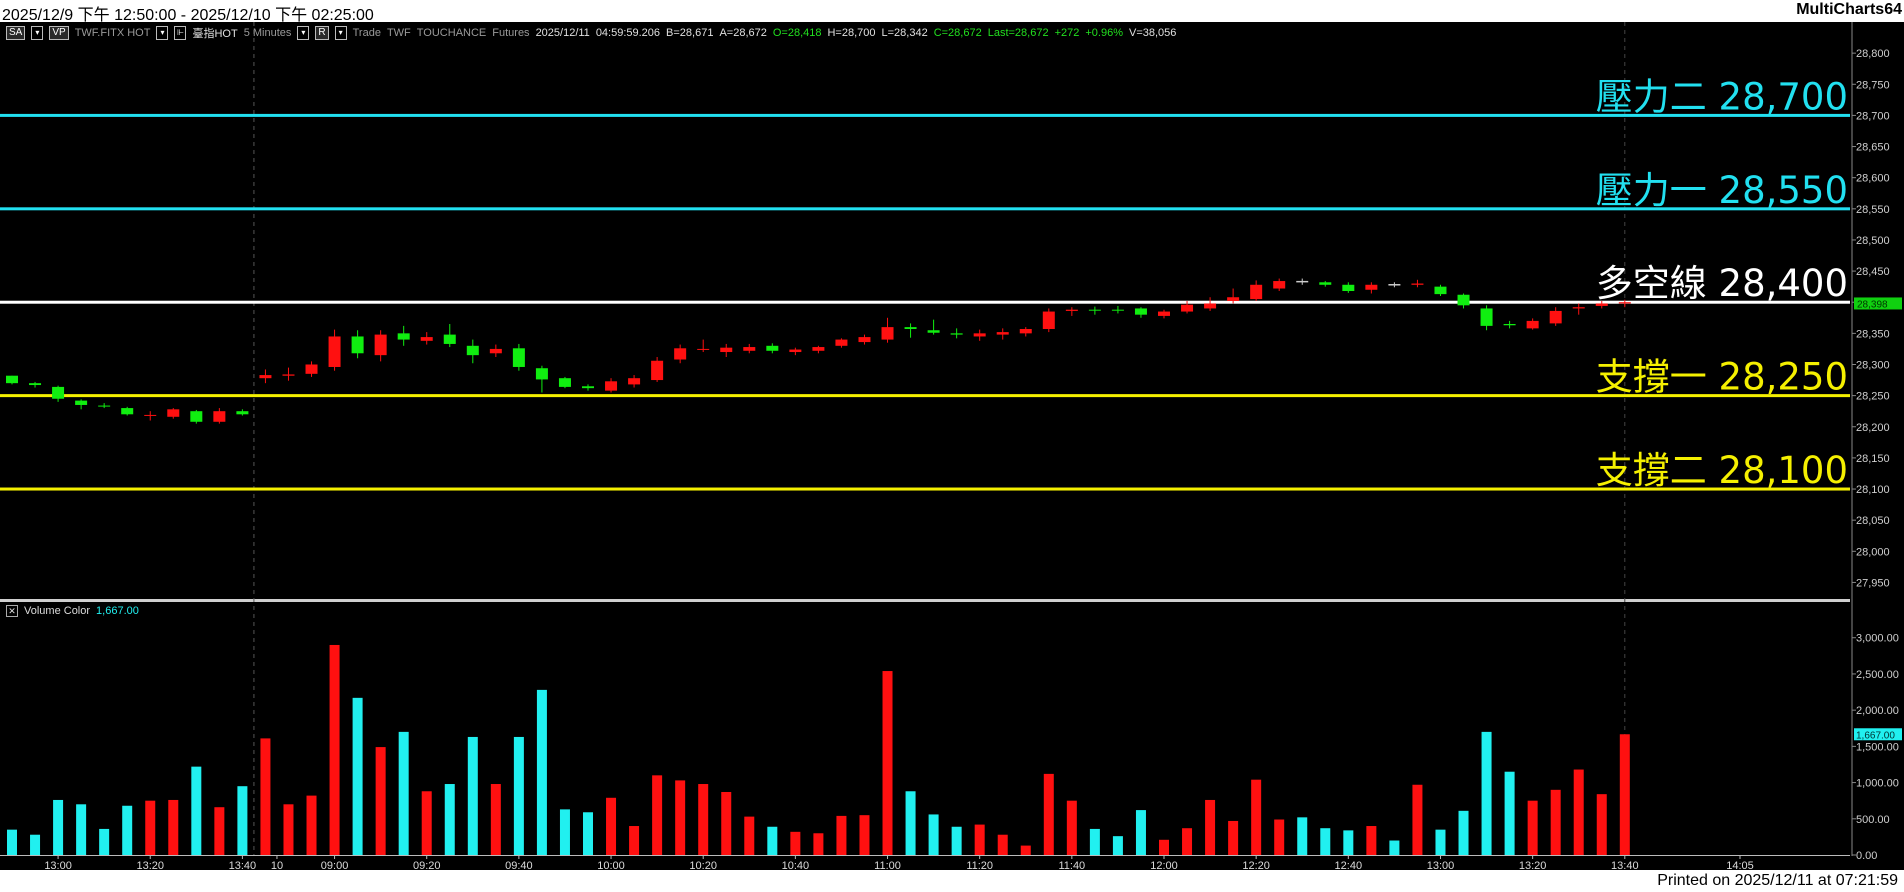 This screenshot has height=892, width=1904. Describe the element at coordinates (925, 115) in the screenshot. I see `price-level-line` at that location.